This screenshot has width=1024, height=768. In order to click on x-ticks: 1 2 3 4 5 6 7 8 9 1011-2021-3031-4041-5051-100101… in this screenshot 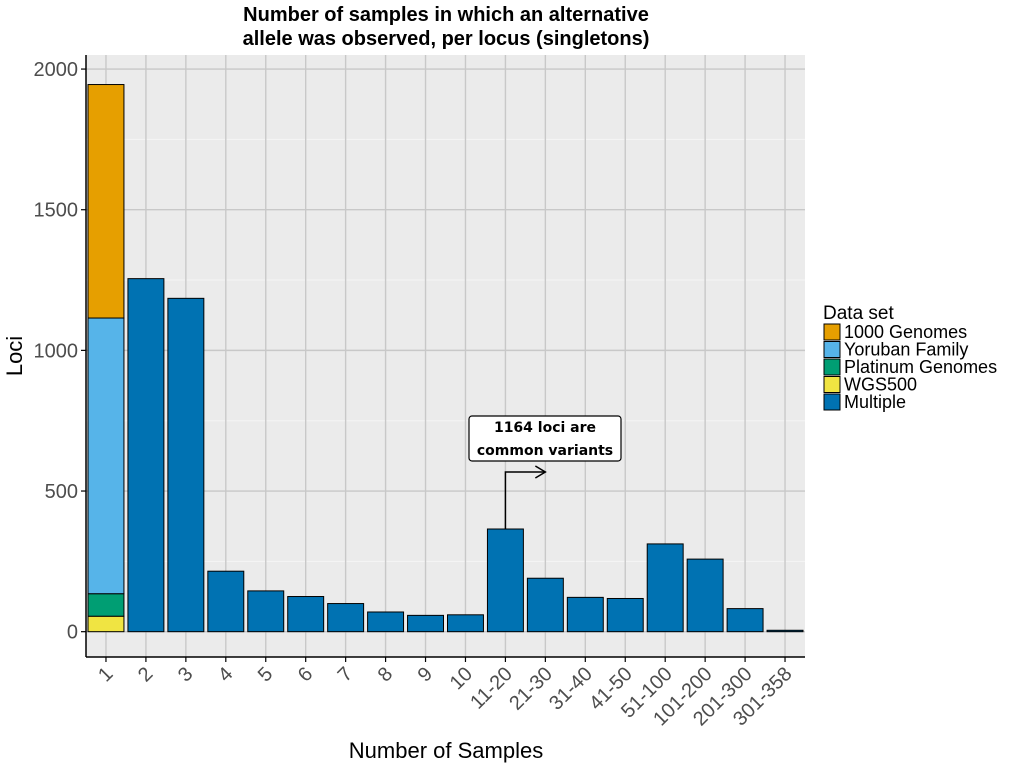, I will do `click(445, 693)`.